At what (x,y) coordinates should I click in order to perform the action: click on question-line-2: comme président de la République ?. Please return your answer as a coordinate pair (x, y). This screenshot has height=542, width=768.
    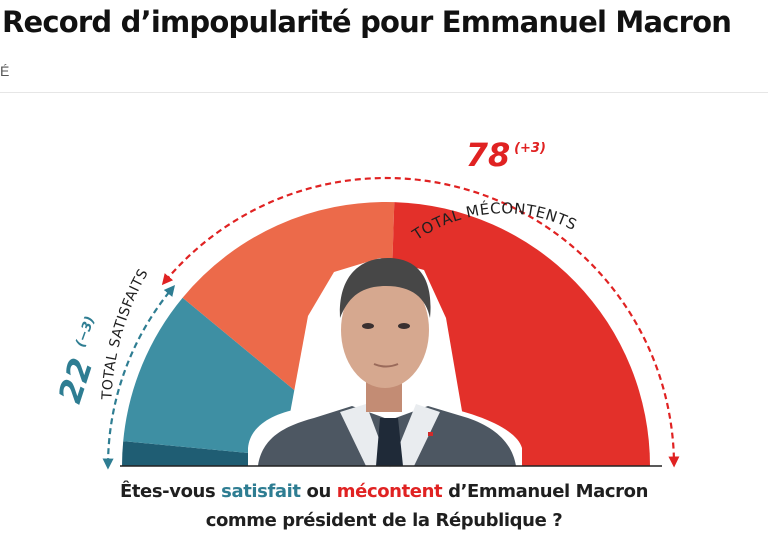
    Looking at the image, I should click on (384, 520).